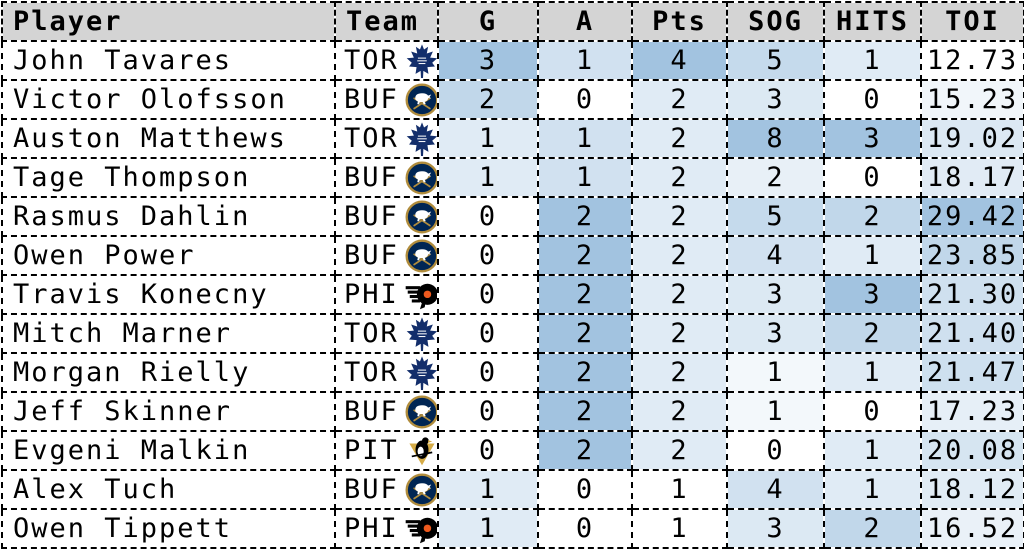 The image size is (1024, 549). I want to click on sog-cell: 8, so click(775, 138).